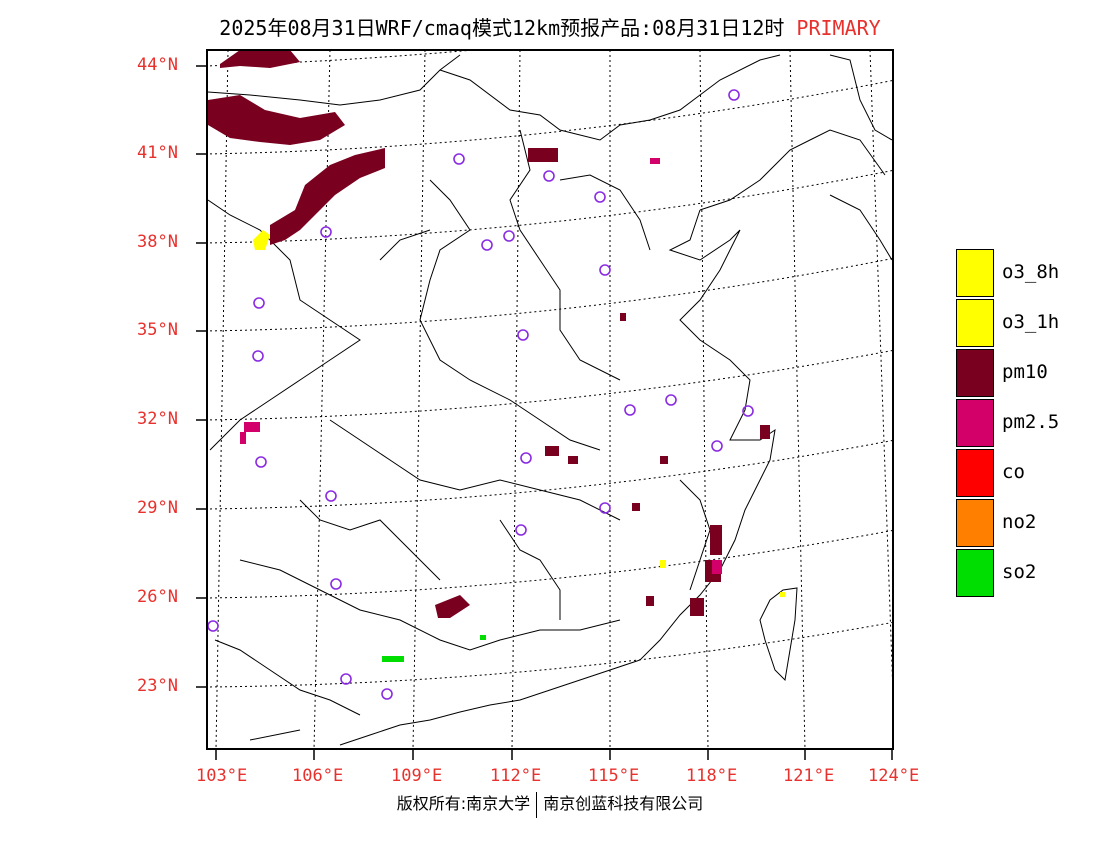 The height and width of the screenshot is (850, 1100). I want to click on legend-label: o3_8h, so click(1031, 272).